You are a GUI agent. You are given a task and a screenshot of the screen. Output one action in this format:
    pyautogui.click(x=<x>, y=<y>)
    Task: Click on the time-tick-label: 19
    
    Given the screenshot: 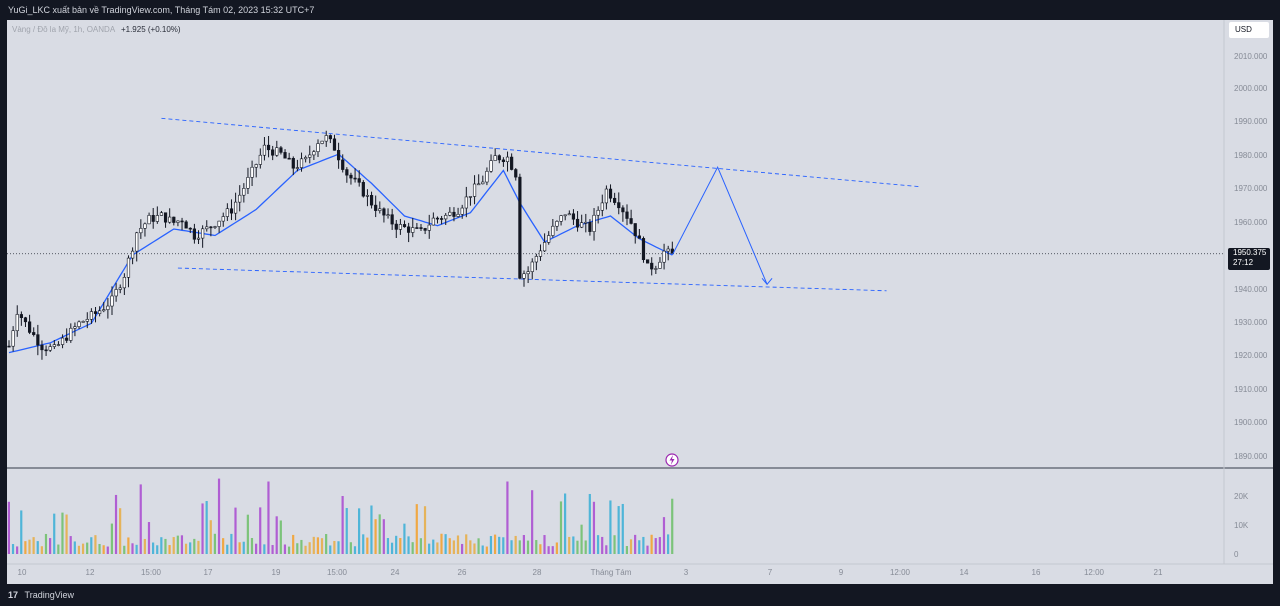 What is the action you would take?
    pyautogui.click(x=276, y=572)
    